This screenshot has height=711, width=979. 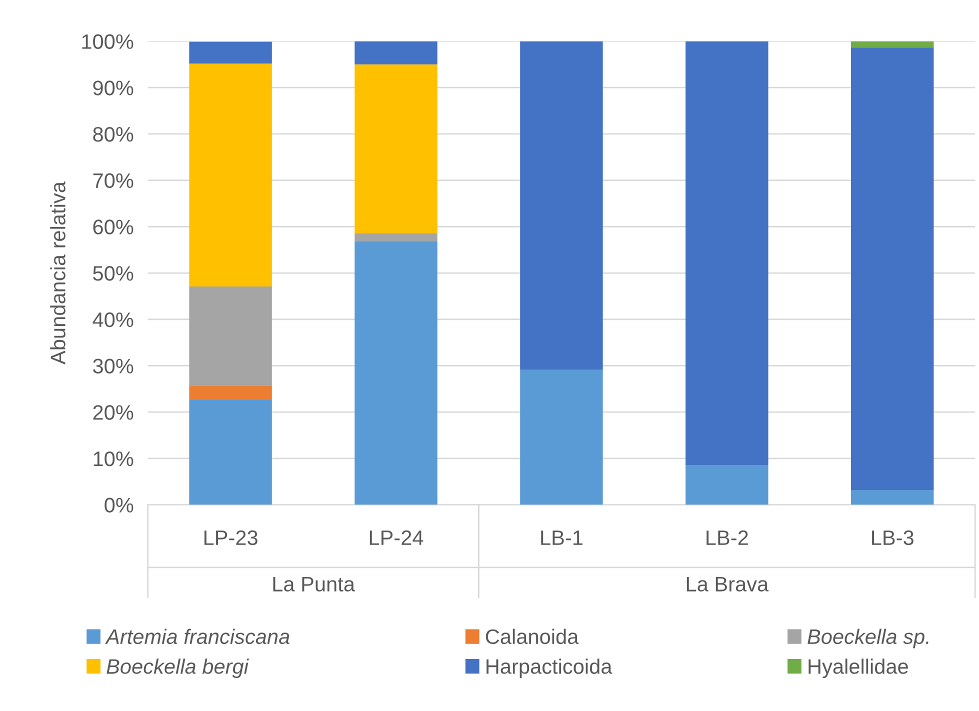 I want to click on y-tick-label: 30%, so click(x=113, y=366).